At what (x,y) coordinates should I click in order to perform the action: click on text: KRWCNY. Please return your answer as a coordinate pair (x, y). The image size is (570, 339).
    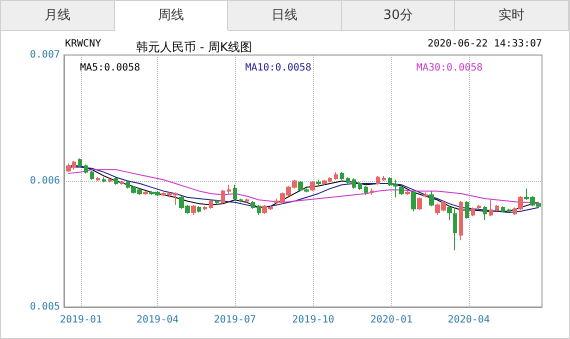
    Looking at the image, I should click on (83, 44).